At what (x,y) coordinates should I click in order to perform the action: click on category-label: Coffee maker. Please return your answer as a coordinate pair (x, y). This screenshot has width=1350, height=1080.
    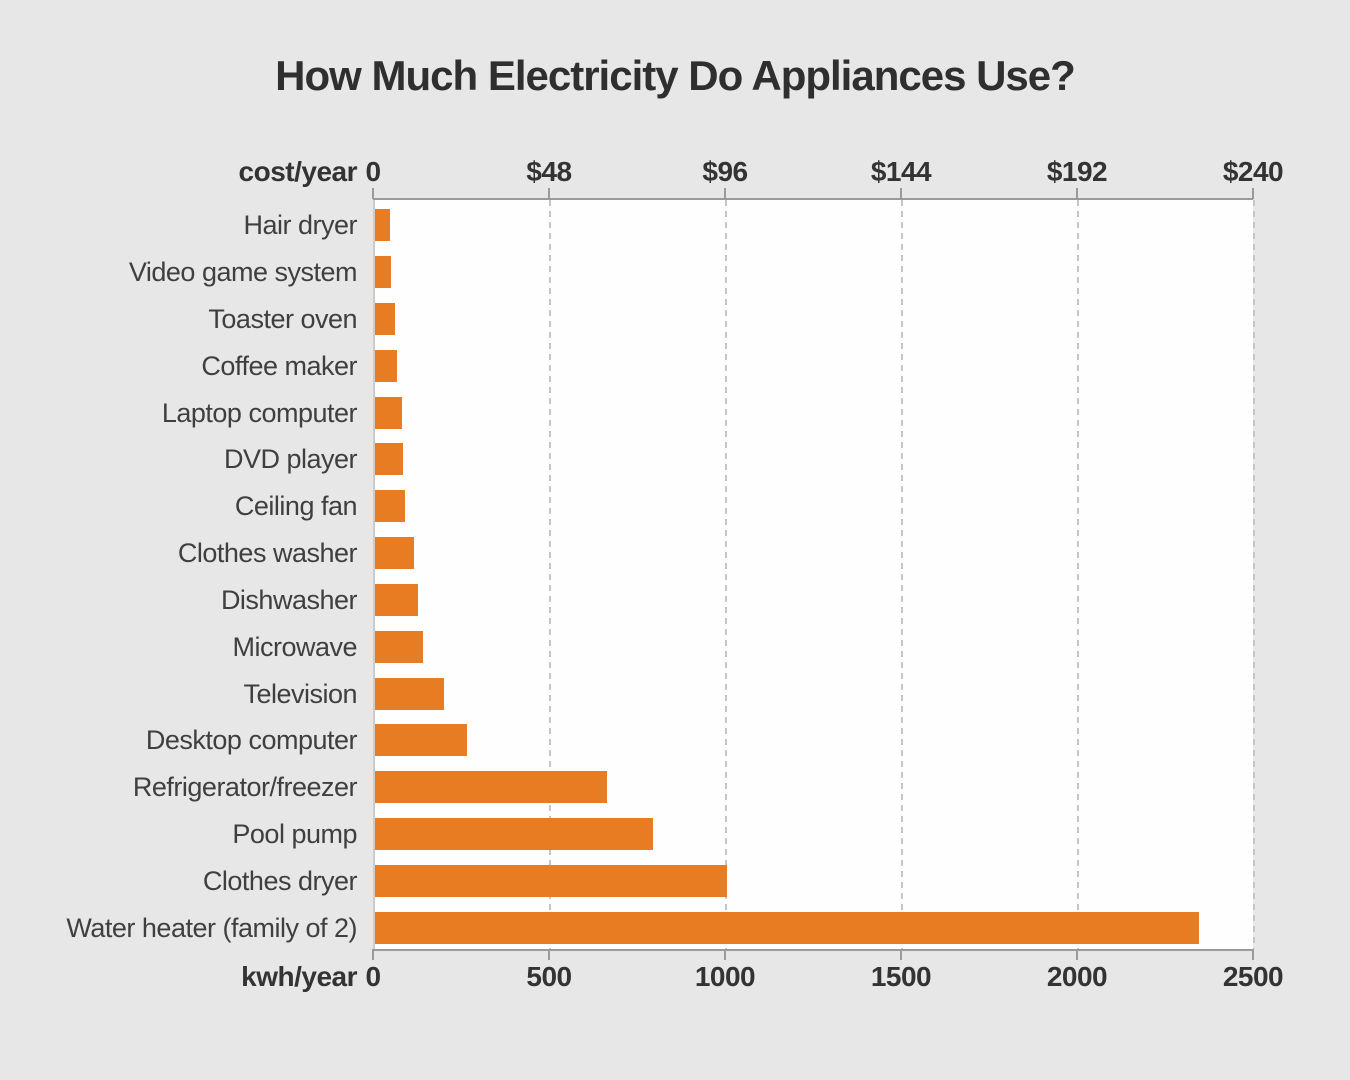
    Looking at the image, I should click on (279, 365).